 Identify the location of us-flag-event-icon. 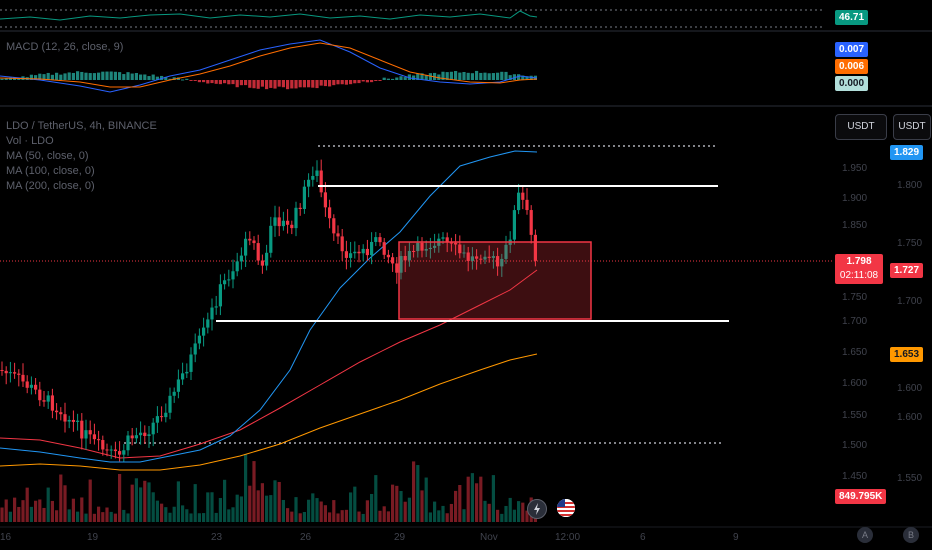
(566, 508).